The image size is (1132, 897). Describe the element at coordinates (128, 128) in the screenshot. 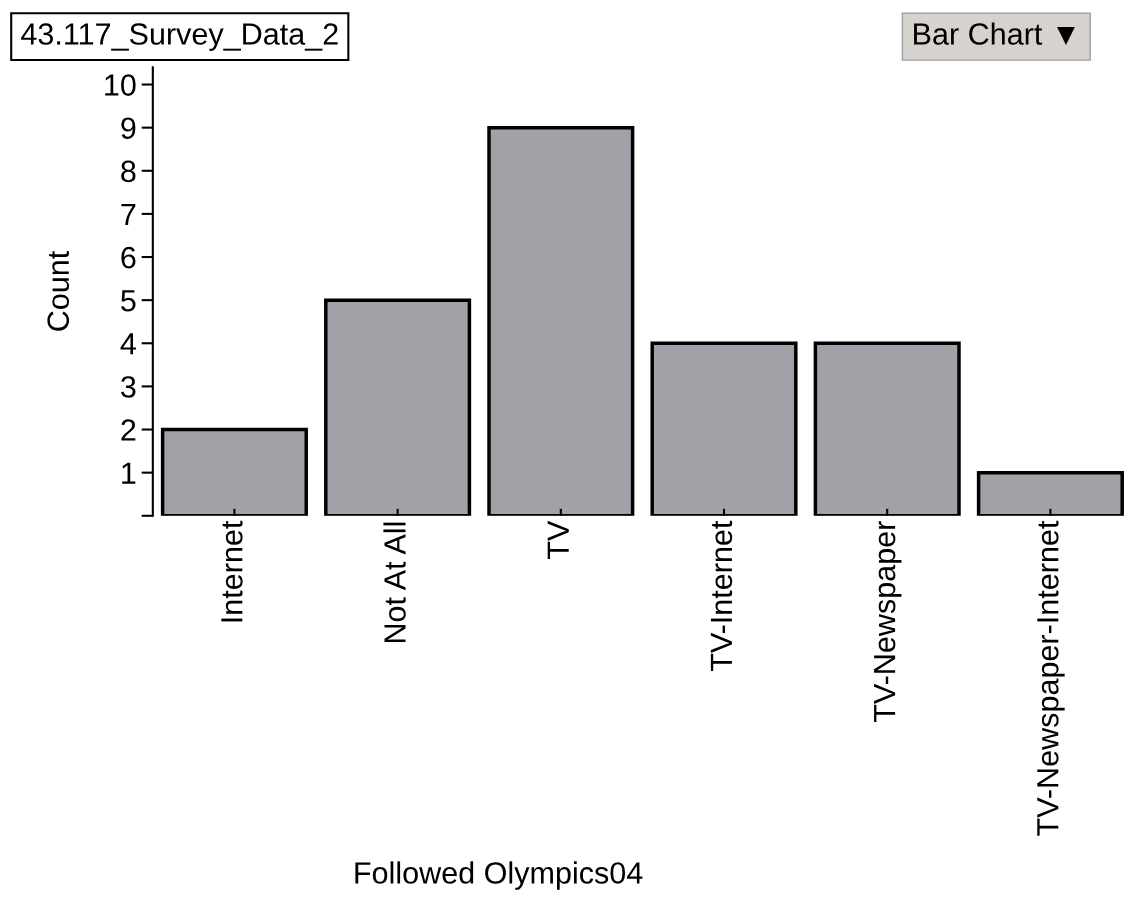

I see `y-tick-label: 9` at that location.